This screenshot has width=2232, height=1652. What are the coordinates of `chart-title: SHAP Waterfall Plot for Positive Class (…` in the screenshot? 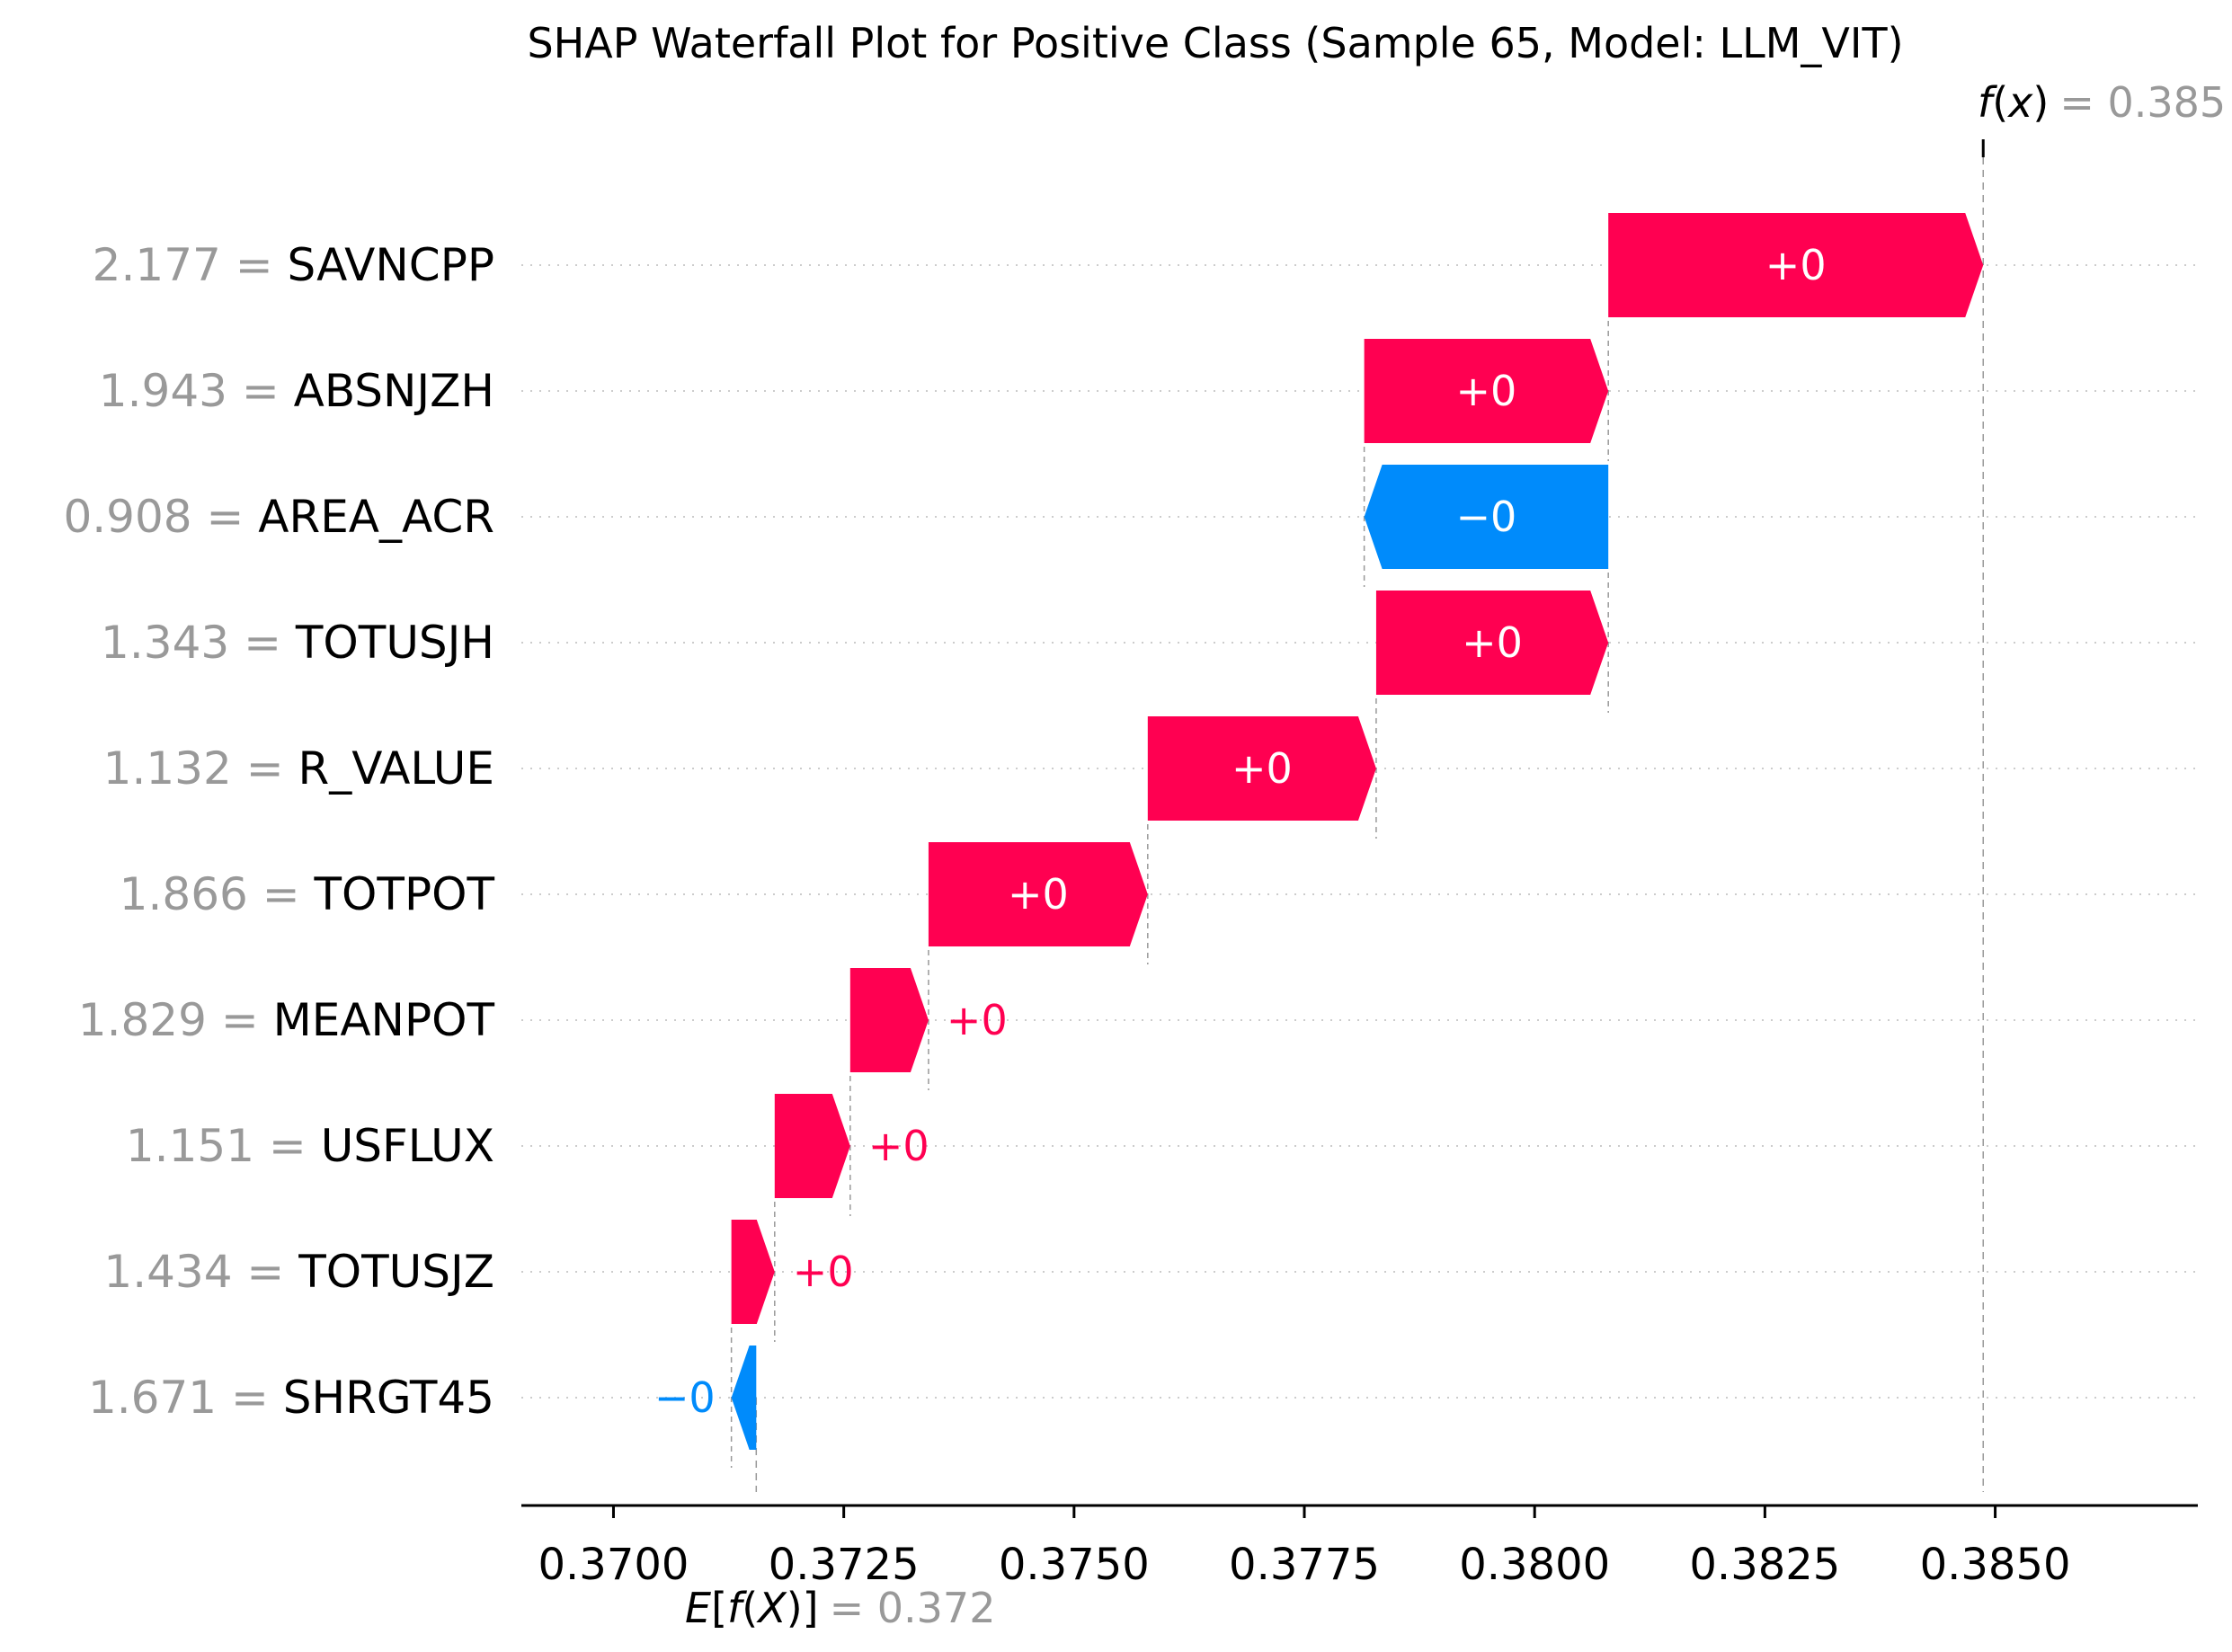 It's located at (1215, 43).